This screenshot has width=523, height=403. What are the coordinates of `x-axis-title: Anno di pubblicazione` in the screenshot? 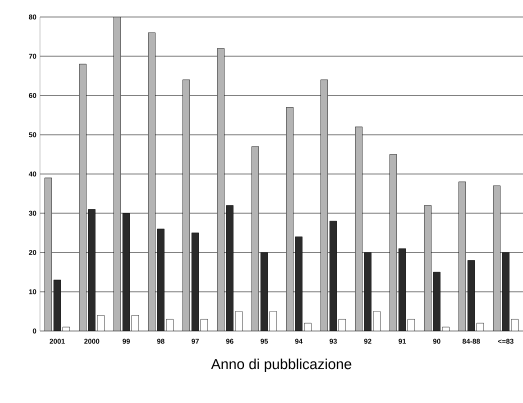 It's located at (281, 365).